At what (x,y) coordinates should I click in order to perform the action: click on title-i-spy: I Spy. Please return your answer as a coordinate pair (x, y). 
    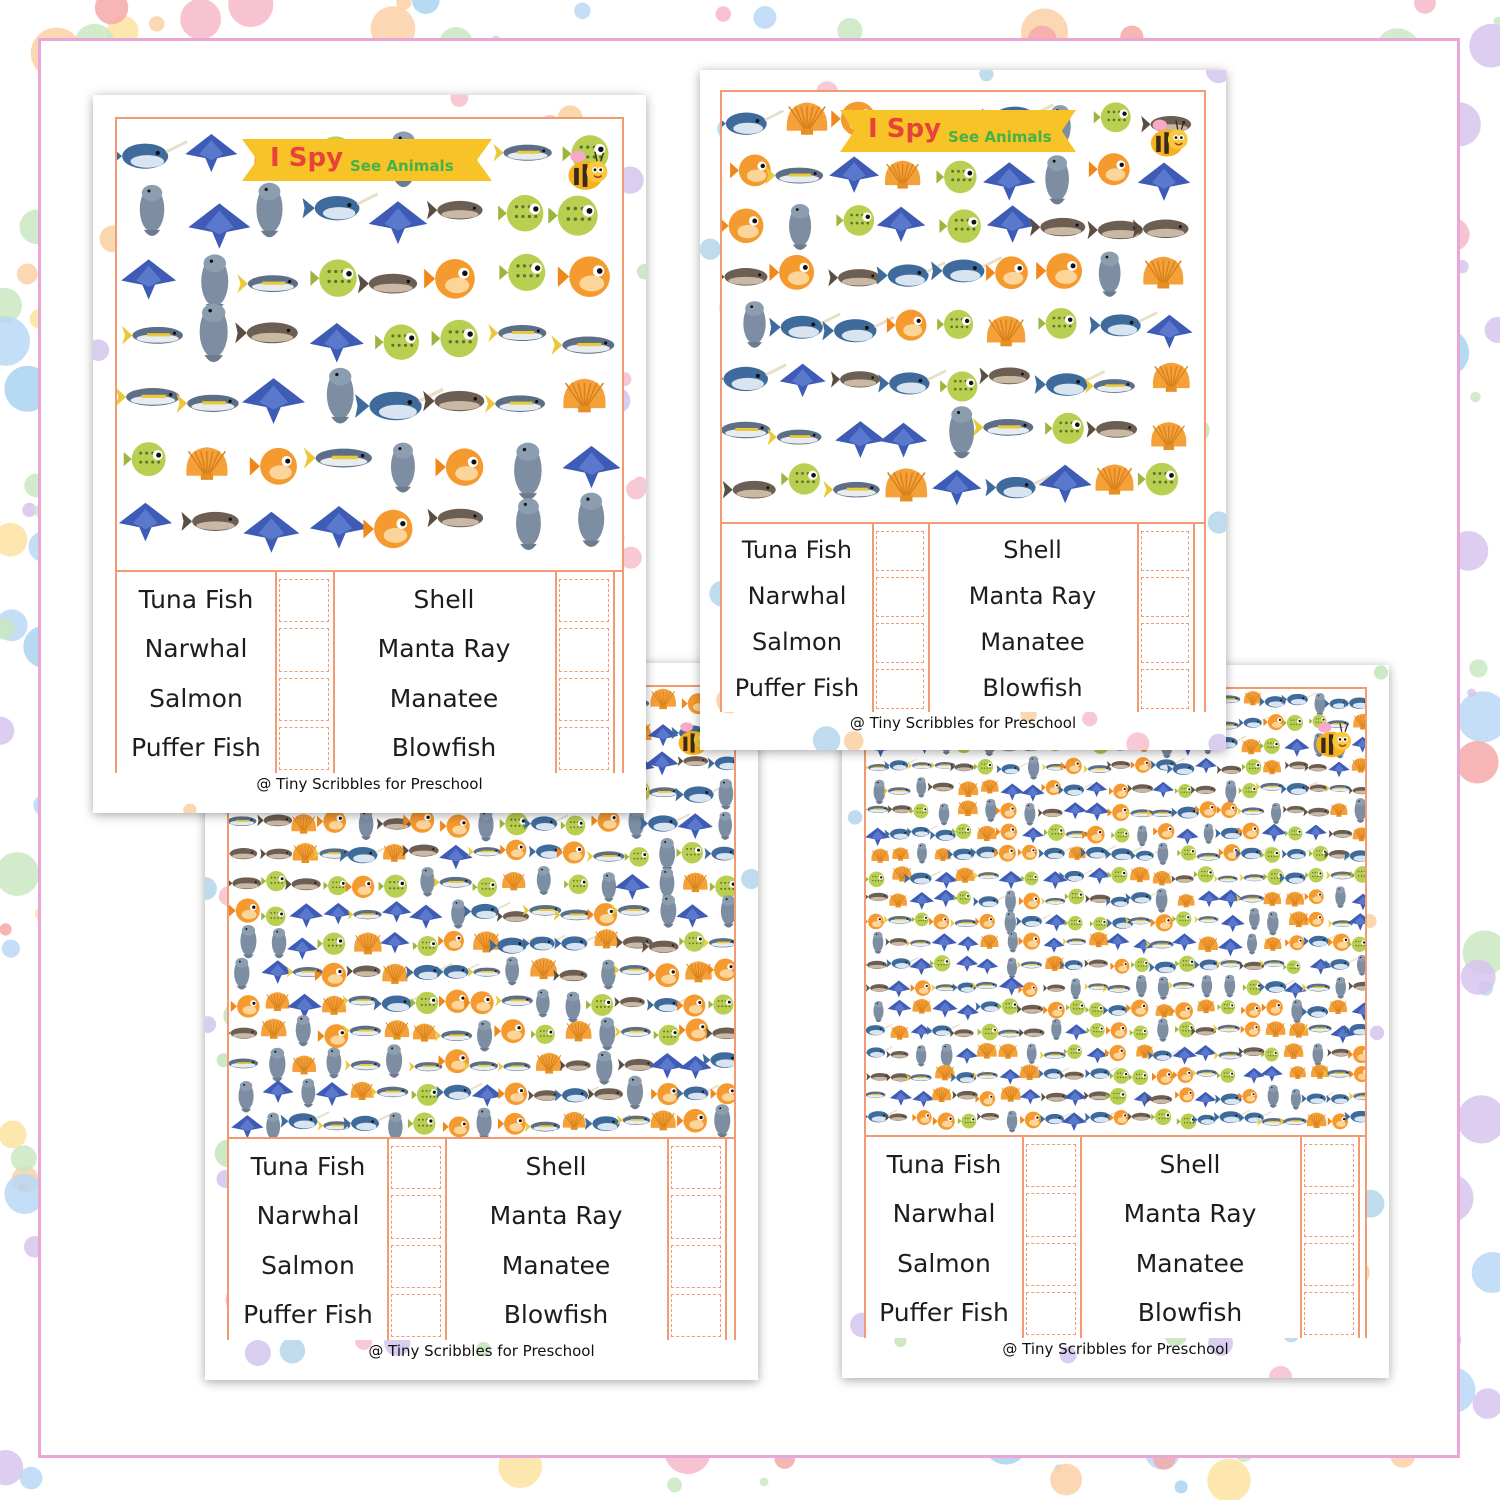
    Looking at the image, I should click on (307, 158).